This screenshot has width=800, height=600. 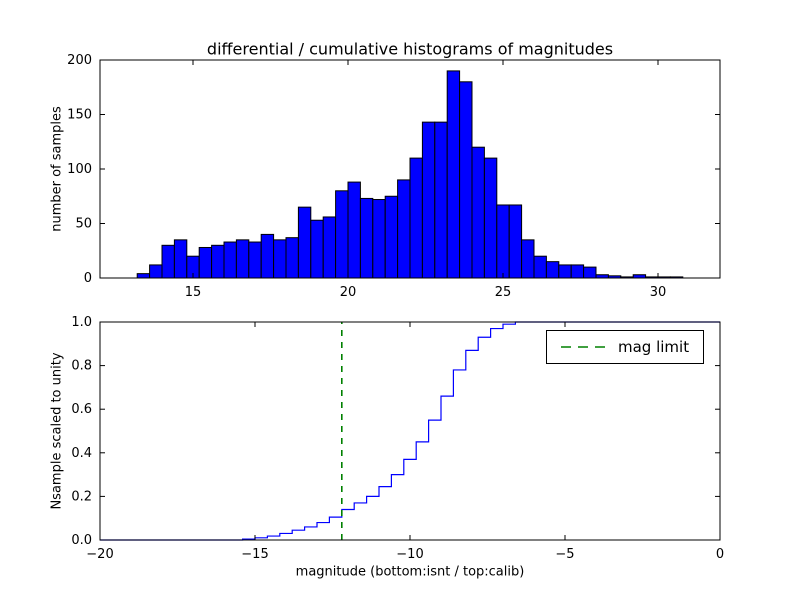 What do you see at coordinates (409, 554) in the screenshot?
I see `svg-text: −10` at bounding box center [409, 554].